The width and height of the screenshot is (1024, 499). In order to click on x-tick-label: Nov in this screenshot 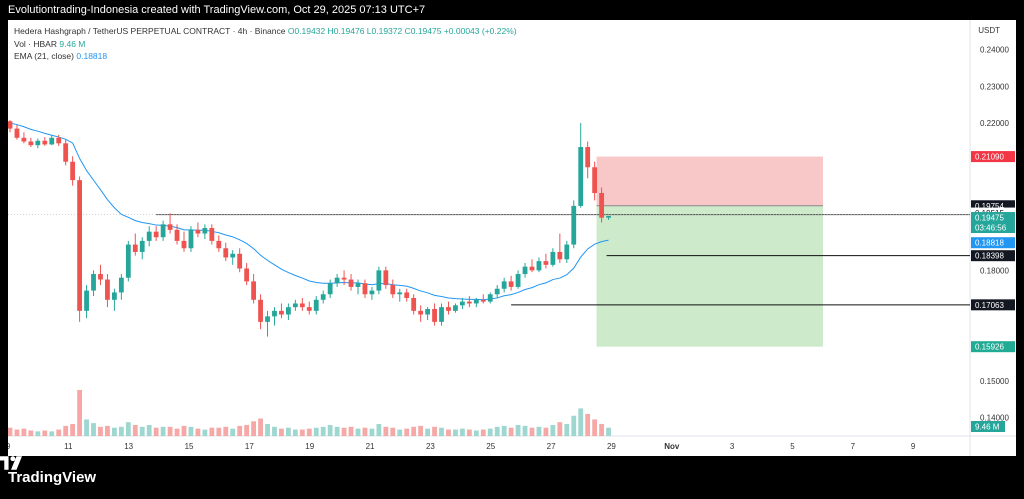, I will do `click(672, 446)`.